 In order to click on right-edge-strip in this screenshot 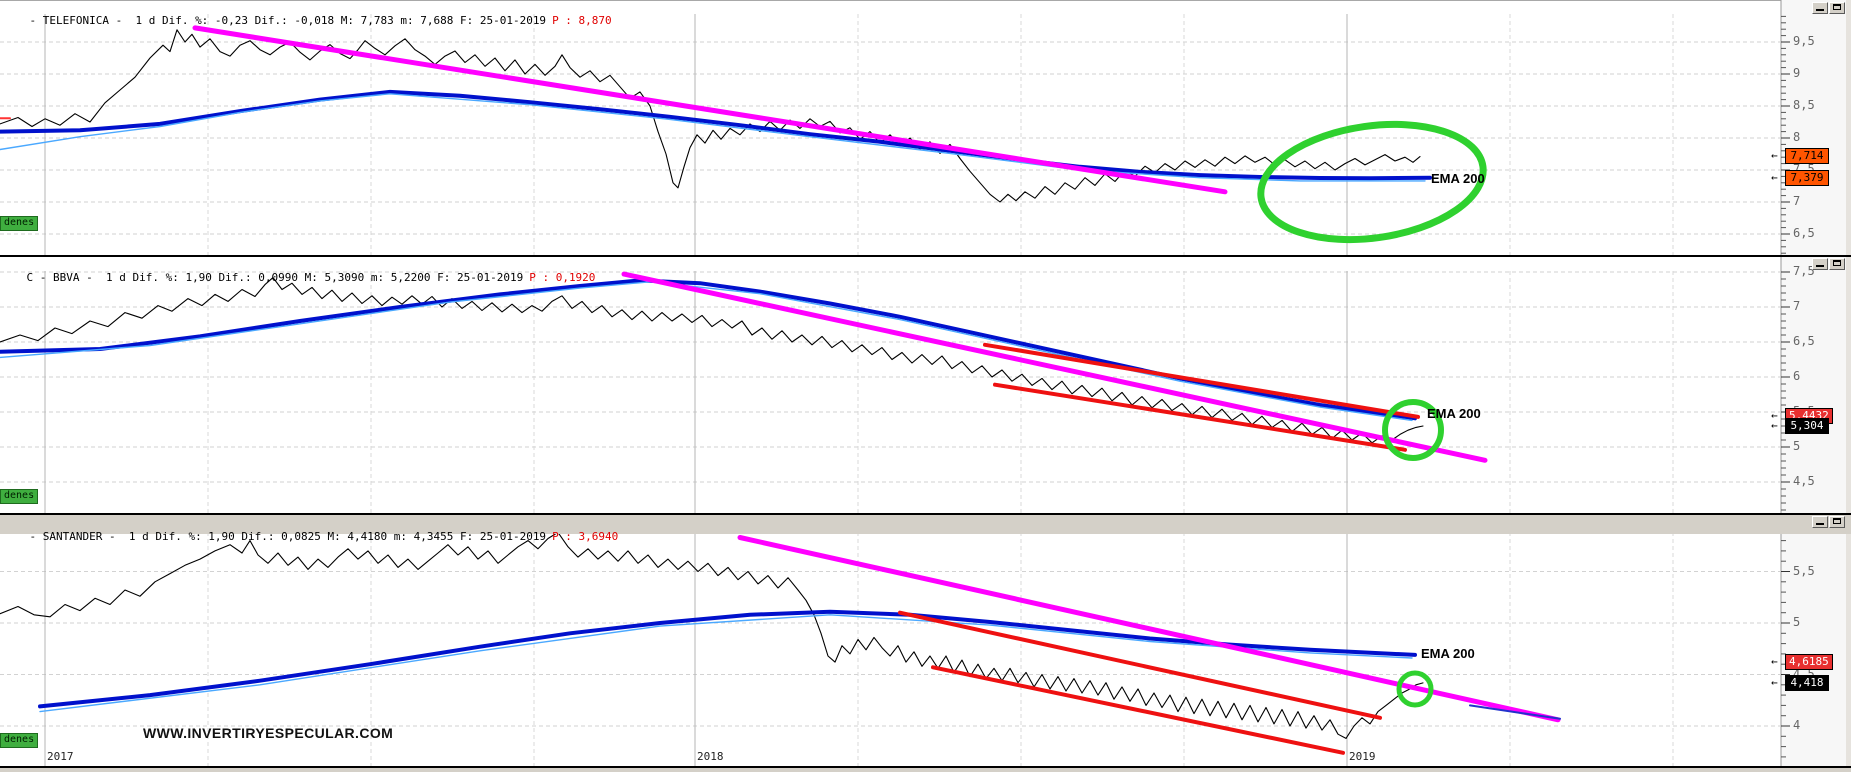, I will do `click(1848, 386)`.